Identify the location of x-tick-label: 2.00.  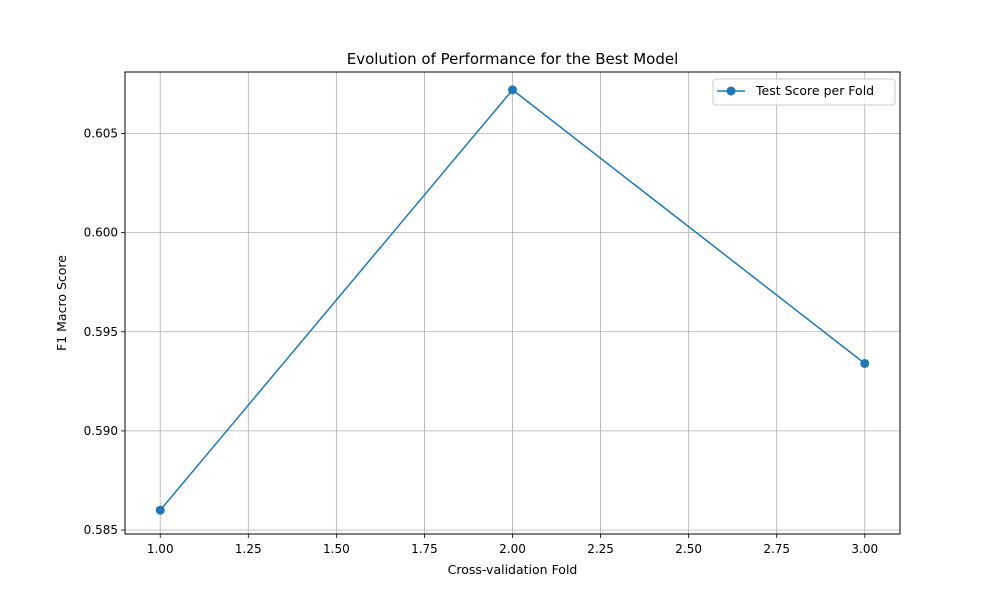
(512, 549).